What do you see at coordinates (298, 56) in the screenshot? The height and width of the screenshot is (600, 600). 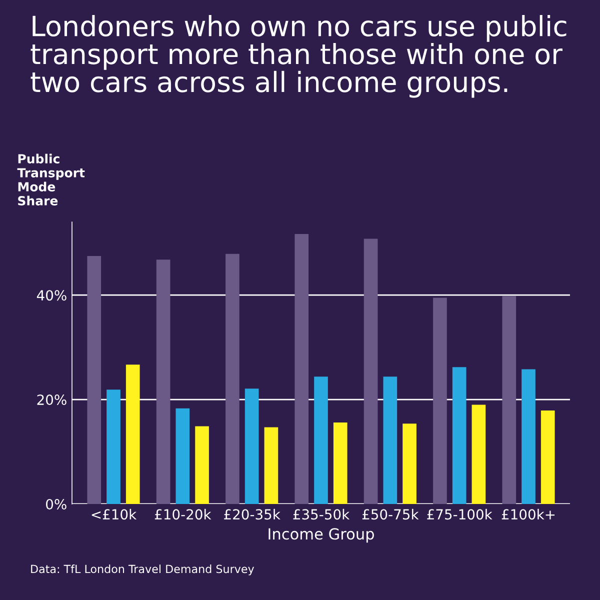 I see `chart-title: Londoners who own no cars use public transport more than those with one or two cars across all income groups.` at bounding box center [298, 56].